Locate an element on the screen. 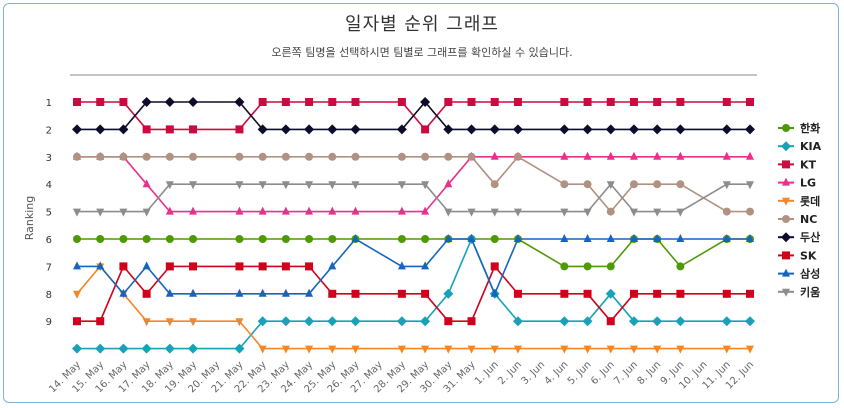  series-line is located at coordinates (413, 266).